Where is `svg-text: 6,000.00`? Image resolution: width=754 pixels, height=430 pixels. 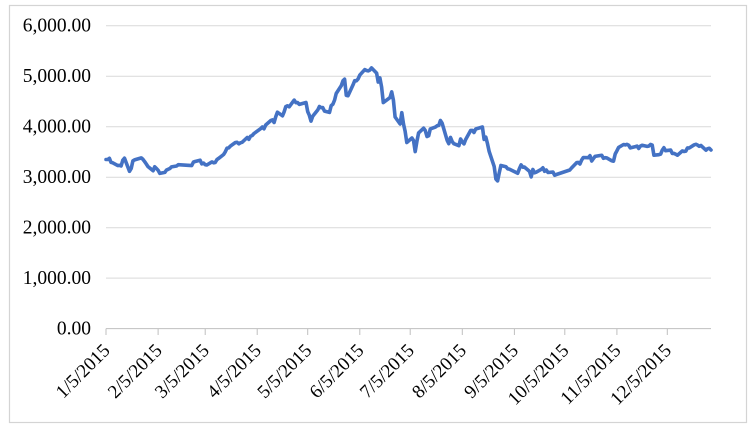
svg-text: 6,000.00 is located at coordinates (57, 26).